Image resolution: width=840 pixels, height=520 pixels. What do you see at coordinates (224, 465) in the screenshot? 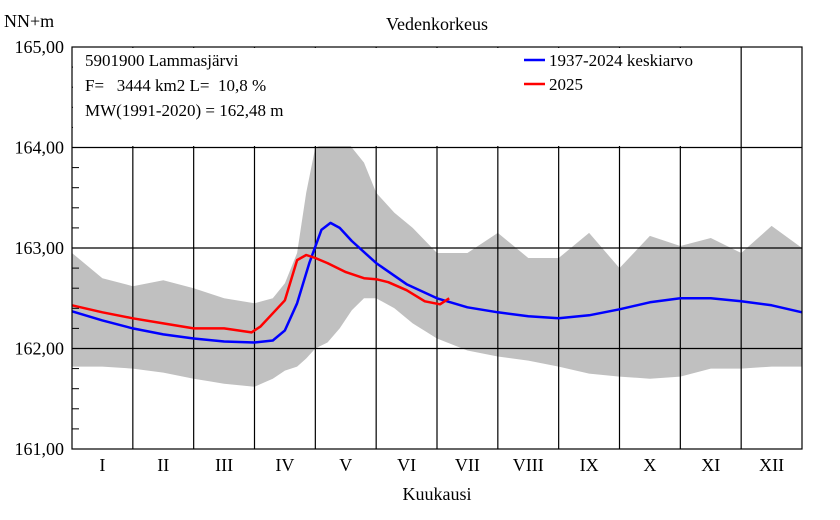
I see `x-tick-label: III` at bounding box center [224, 465].